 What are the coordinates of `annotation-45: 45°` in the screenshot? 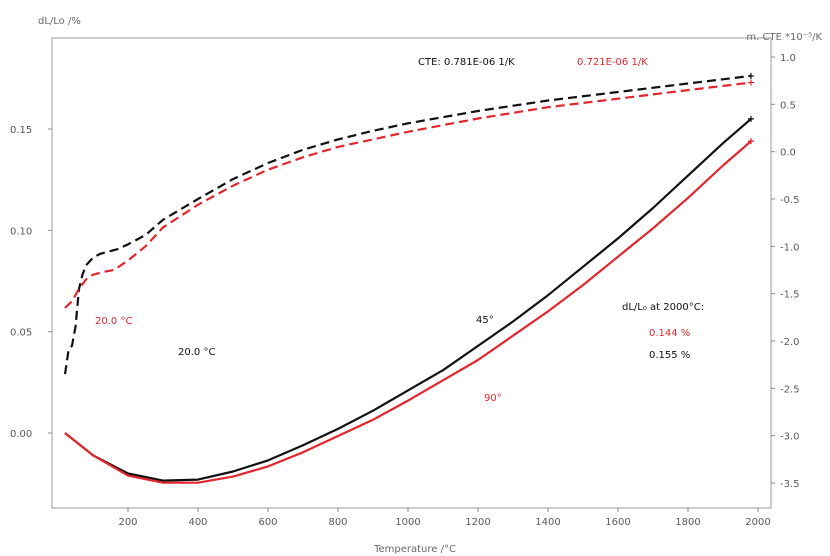 It's located at (485, 320).